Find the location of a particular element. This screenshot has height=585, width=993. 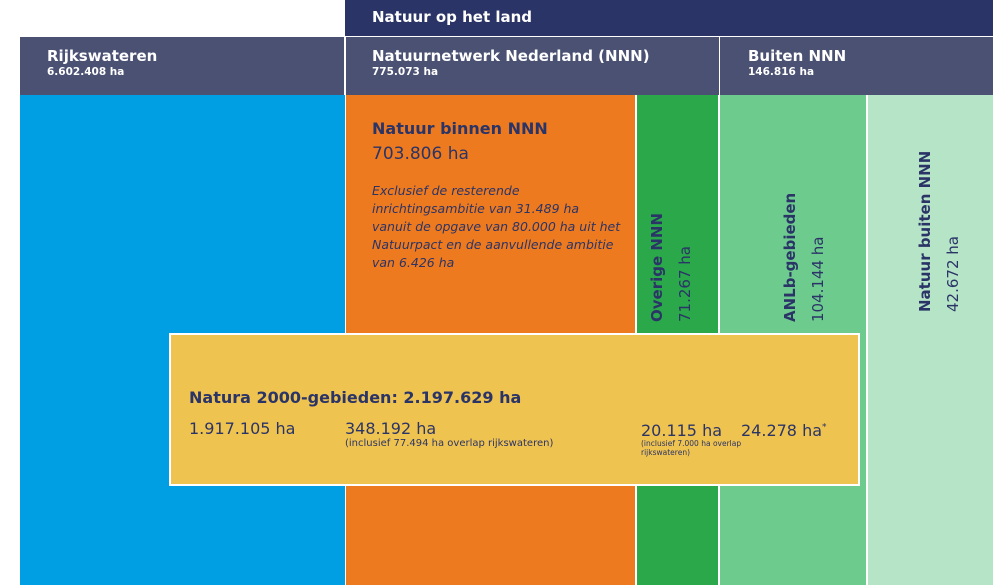

natura-area: 24.278 ha* is located at coordinates (784, 430).